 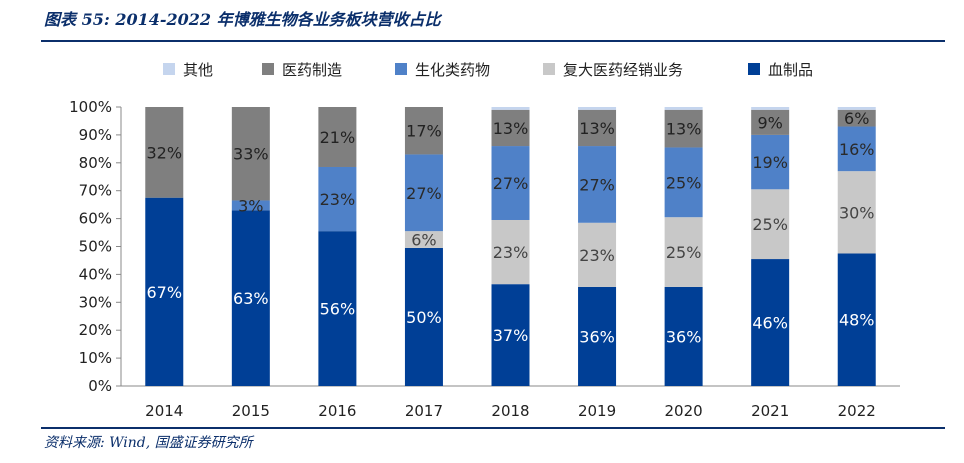 I want to click on legend-label: 其他, so click(x=198, y=70).